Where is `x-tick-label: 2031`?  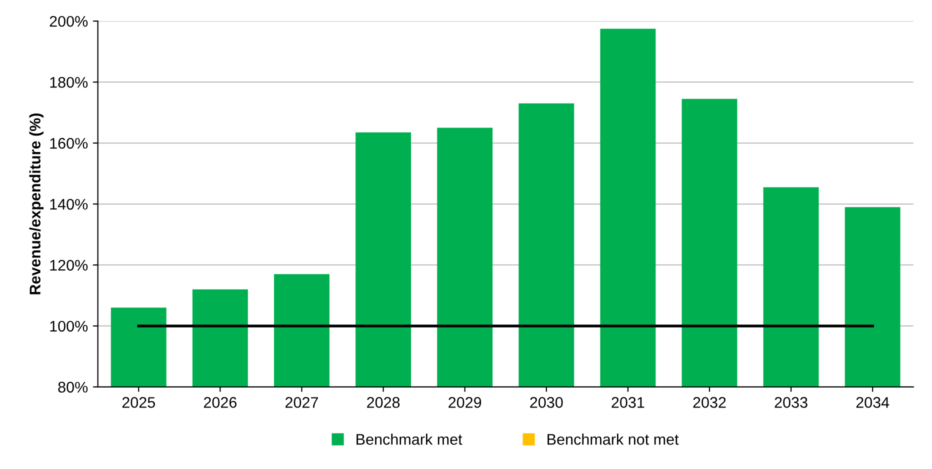
x-tick-label: 2031 is located at coordinates (628, 402).